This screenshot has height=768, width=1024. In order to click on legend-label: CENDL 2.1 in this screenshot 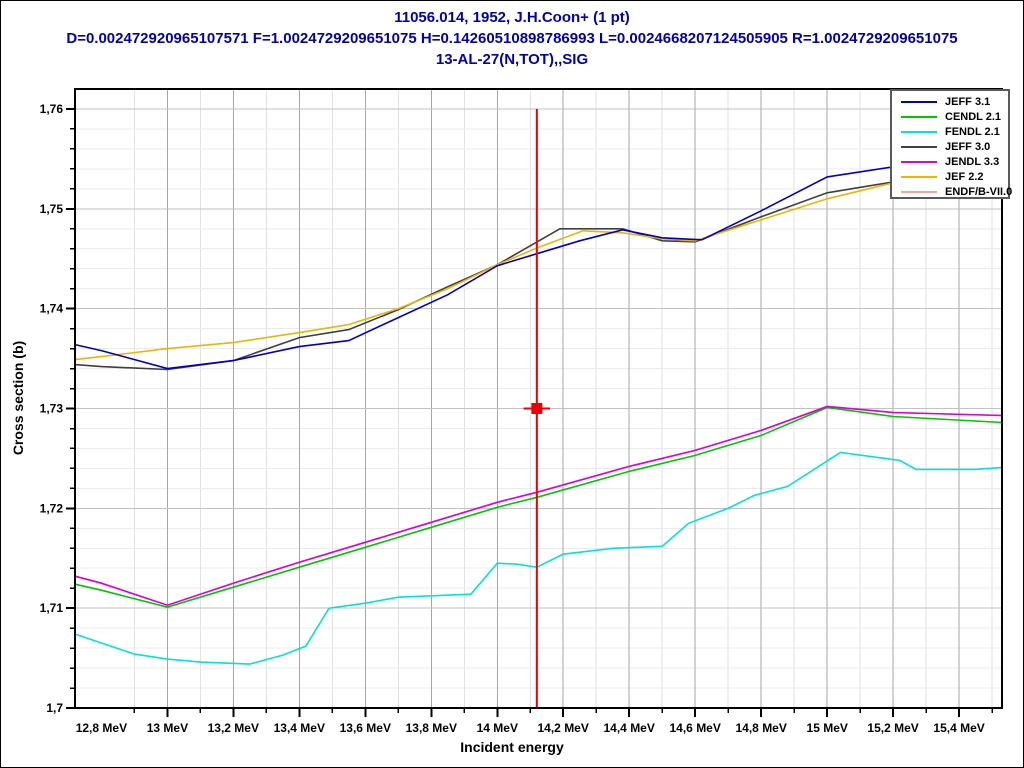, I will do `click(973, 116)`.